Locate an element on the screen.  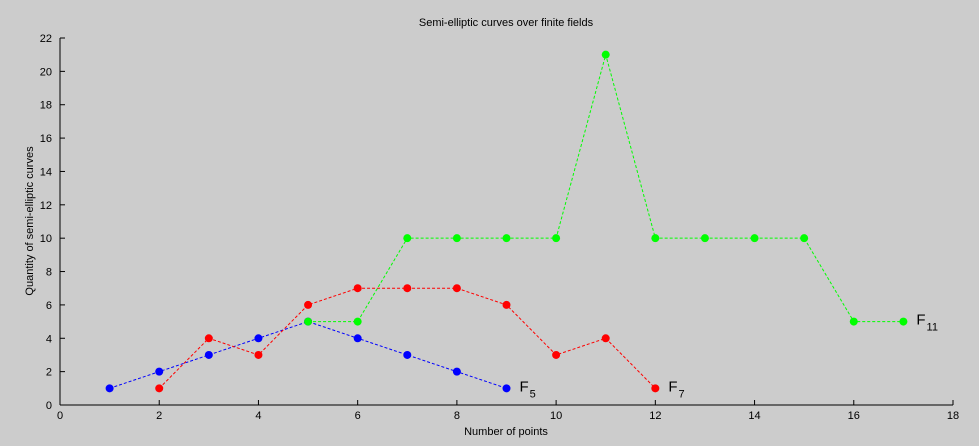
y-tick-label: 8 is located at coordinates (49, 273).